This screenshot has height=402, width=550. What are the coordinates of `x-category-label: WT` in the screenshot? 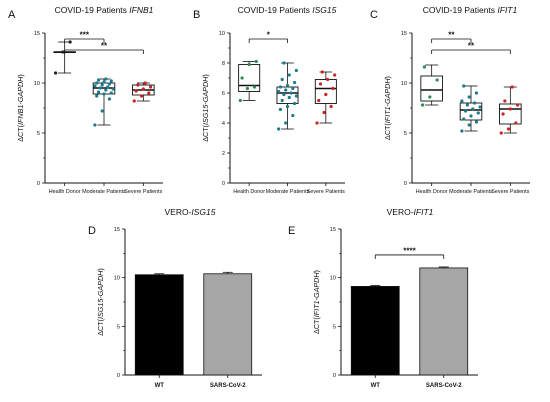 It's located at (376, 386).